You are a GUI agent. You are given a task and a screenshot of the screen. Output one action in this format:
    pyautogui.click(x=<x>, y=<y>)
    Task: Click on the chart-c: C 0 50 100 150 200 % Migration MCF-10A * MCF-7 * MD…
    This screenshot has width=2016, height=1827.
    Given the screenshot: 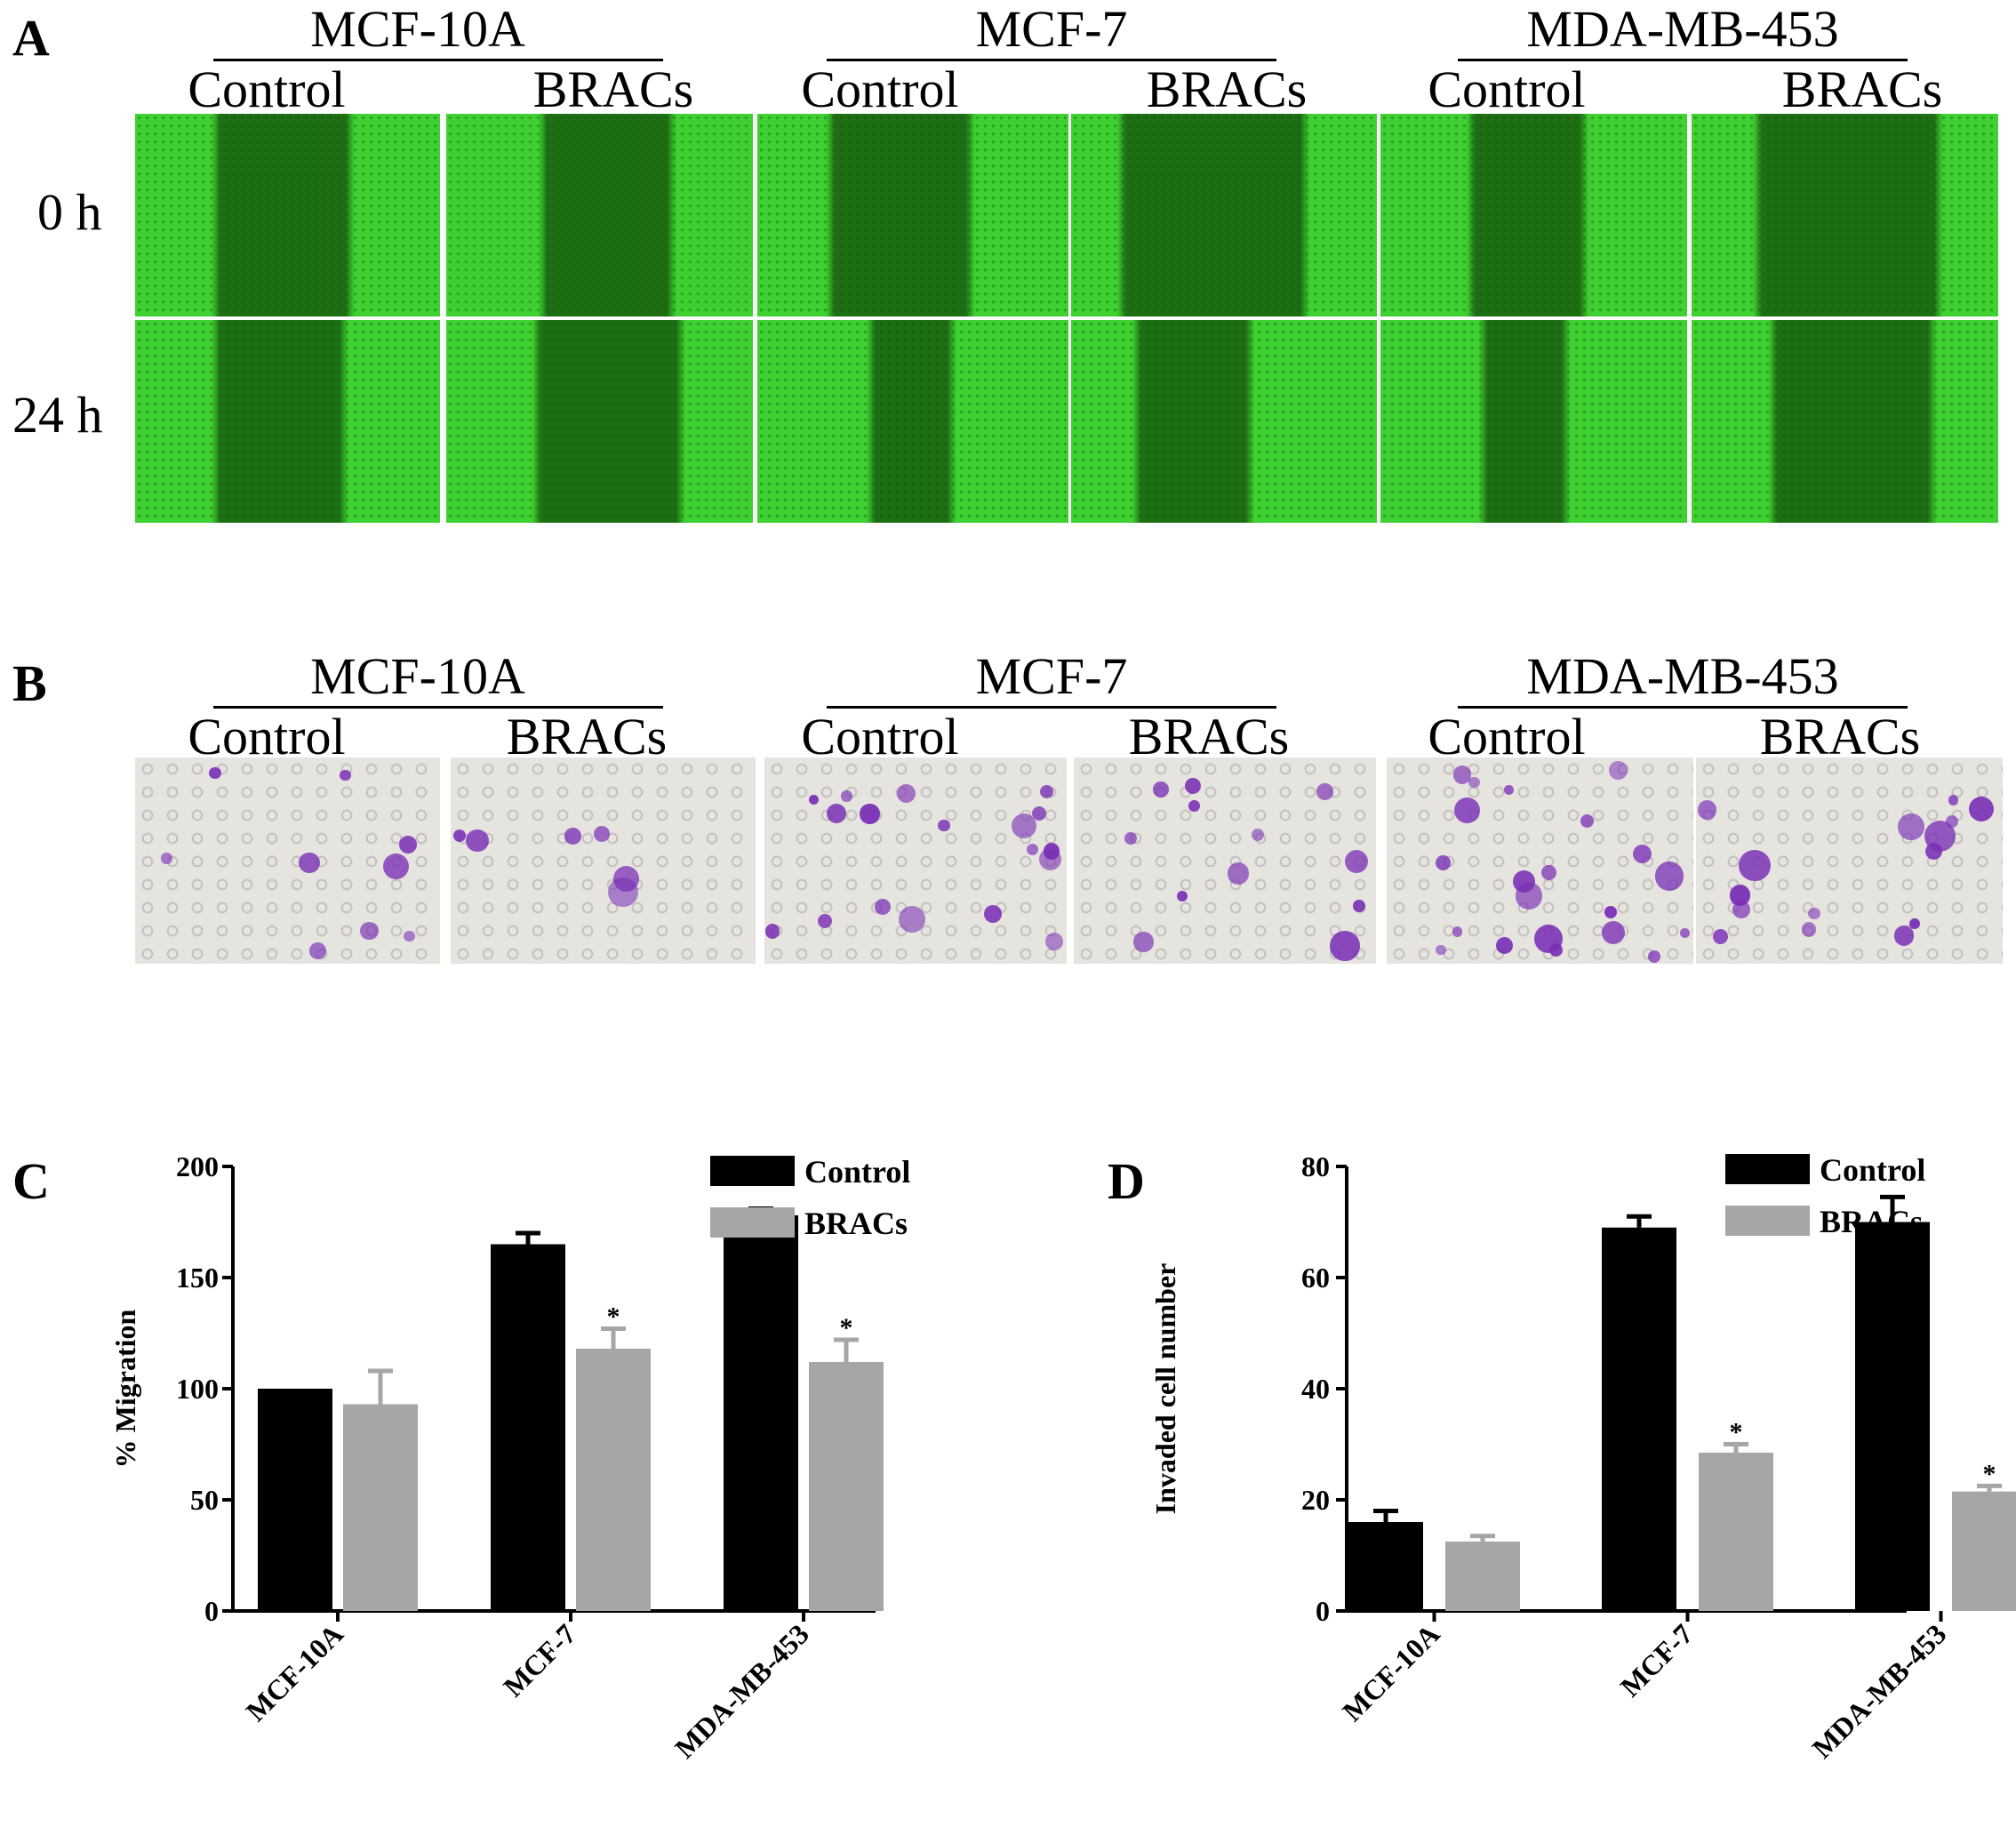 What is the action you would take?
    pyautogui.click(x=461, y=1457)
    